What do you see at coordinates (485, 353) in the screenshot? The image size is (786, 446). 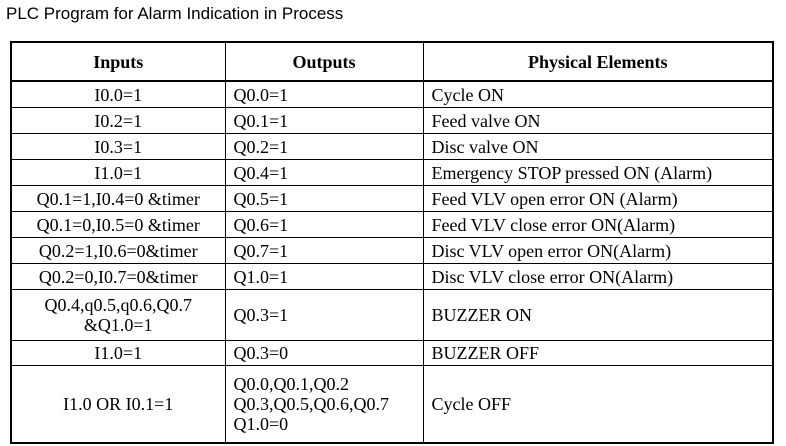 I see `cell-physical-elements-line: BUZZER OFF` at bounding box center [485, 353].